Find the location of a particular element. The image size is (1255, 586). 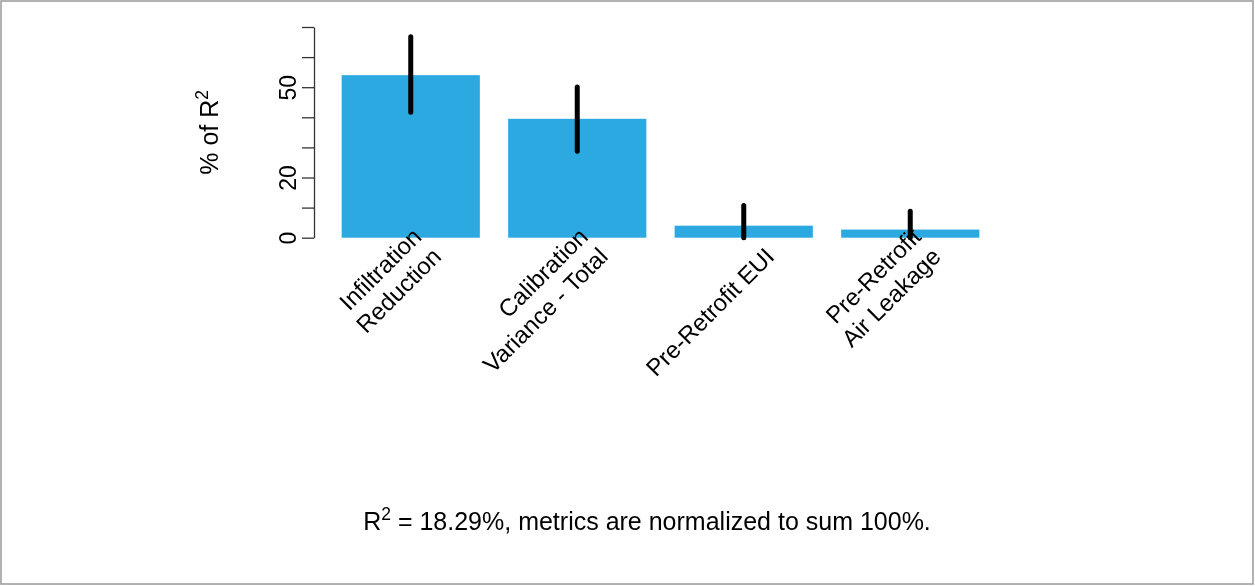

y-tick-label: 50 is located at coordinates (288, 87).